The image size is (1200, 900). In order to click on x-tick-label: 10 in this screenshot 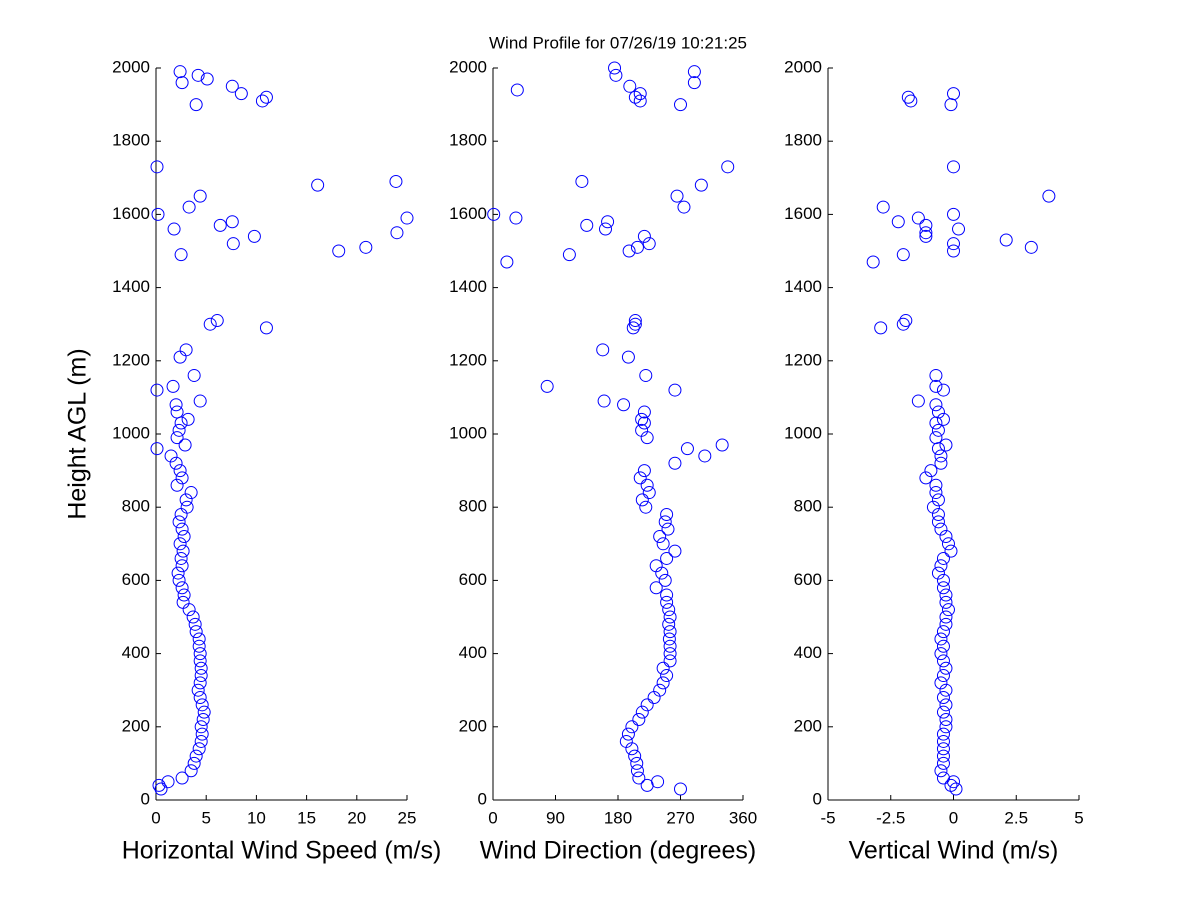, I will do `click(256, 817)`.